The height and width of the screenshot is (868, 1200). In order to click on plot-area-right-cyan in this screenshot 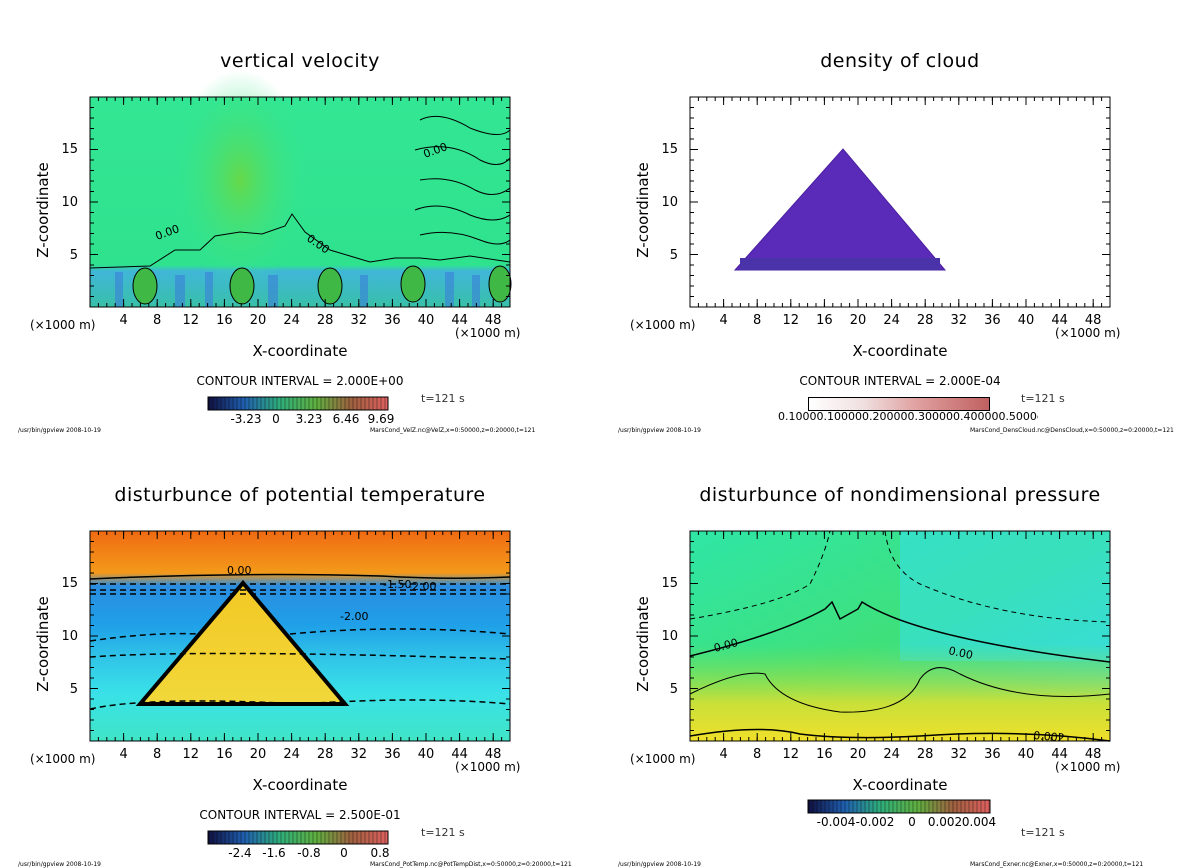, I will do `click(1005, 596)`.